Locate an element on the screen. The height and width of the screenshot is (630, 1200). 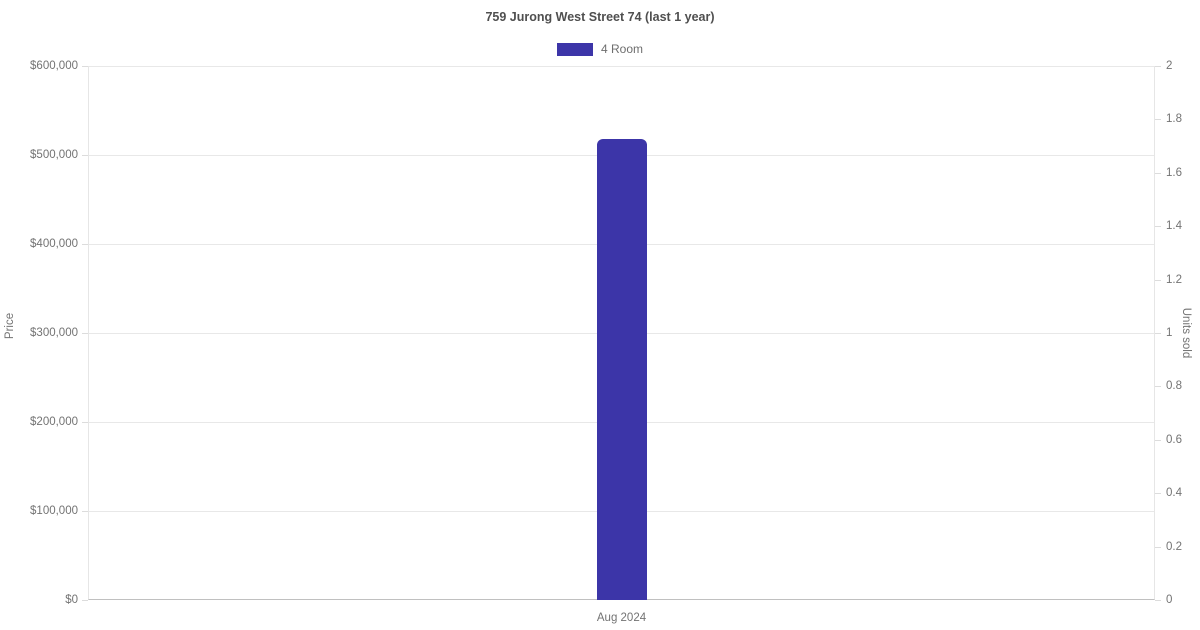
chart-title: 759 Jurong West Street 74 (last 1 year) is located at coordinates (600, 17).